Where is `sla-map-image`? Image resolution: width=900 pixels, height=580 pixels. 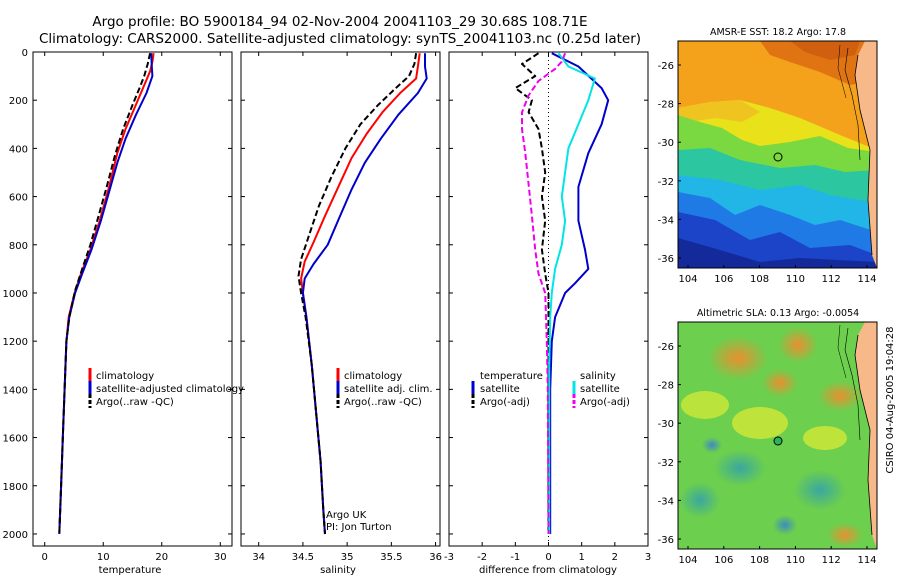 sla-map-image is located at coordinates (777, 435).